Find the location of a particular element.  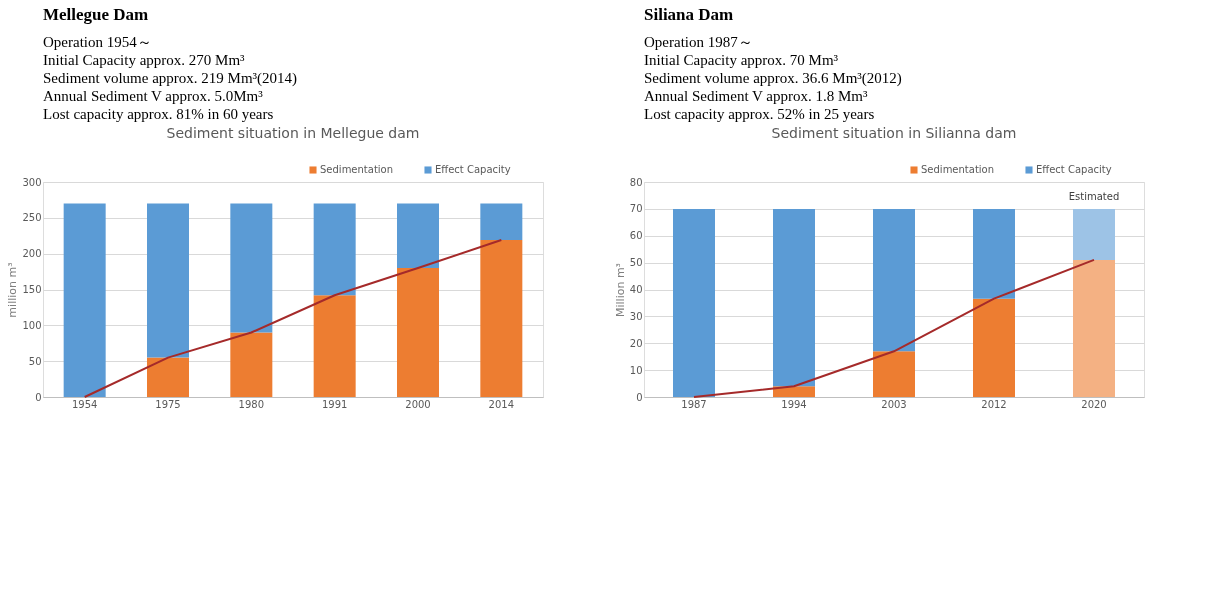

y-tick-label: 10 is located at coordinates (636, 370).